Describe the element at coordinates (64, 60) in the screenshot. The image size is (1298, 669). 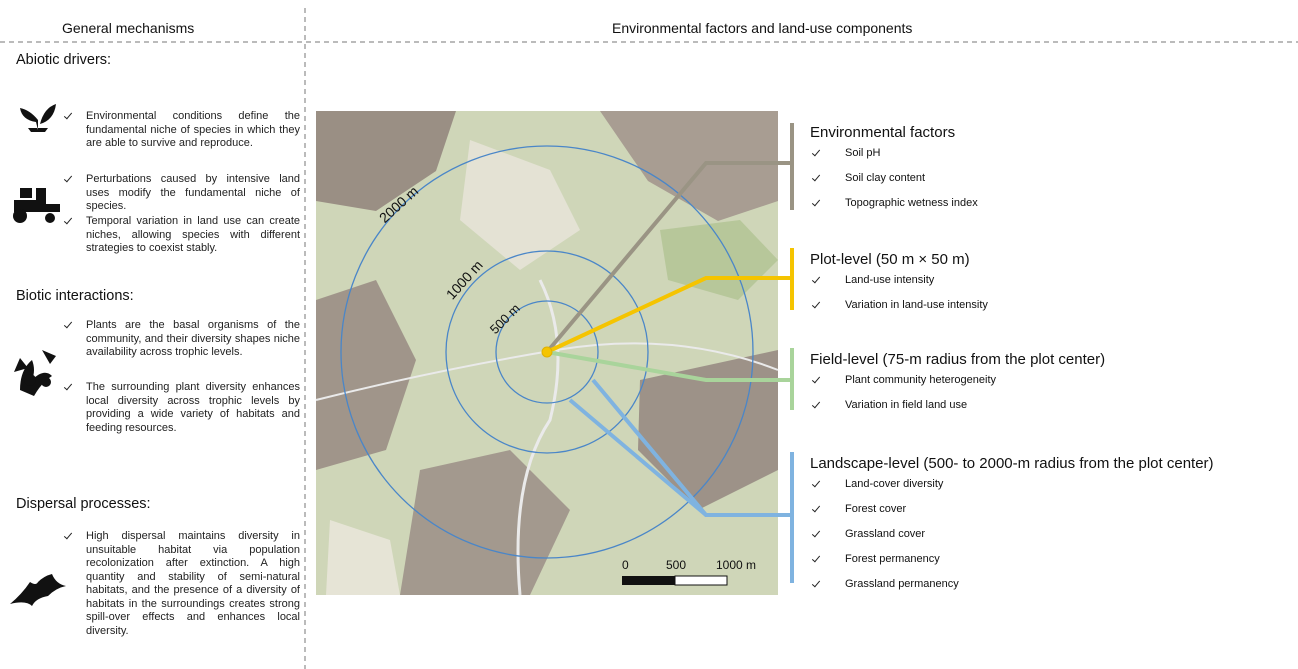
I see `section-title: Abiotic drivers:` at that location.